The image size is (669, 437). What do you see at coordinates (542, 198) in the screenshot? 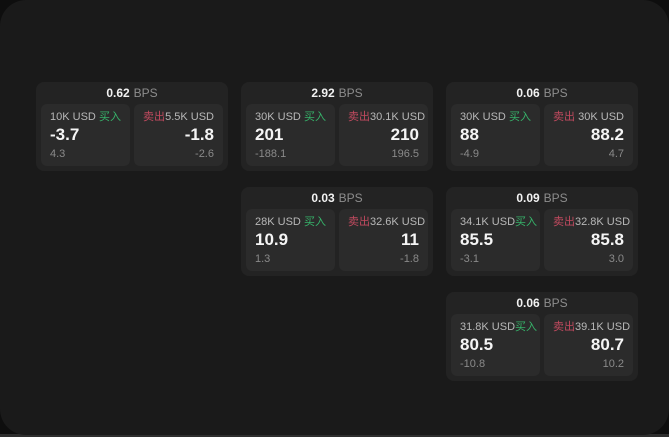
I see `card-header: 0.09 BPS` at bounding box center [542, 198].